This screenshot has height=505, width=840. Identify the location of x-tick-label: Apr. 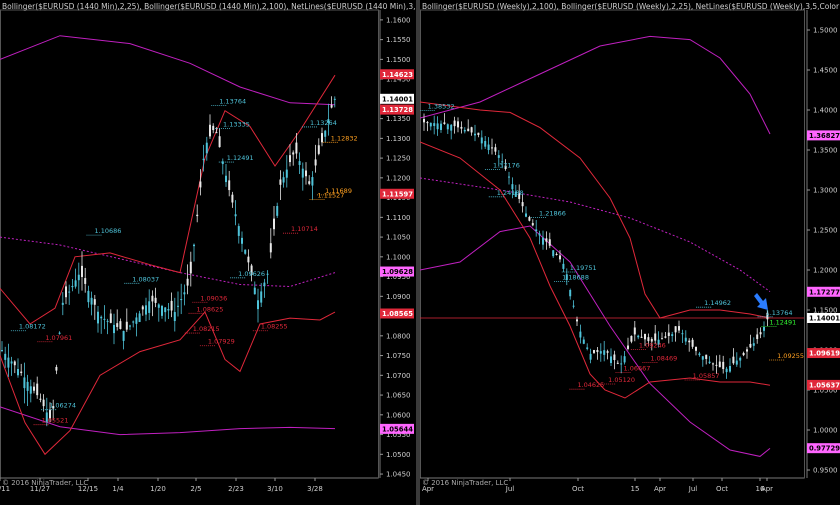
(767, 489).